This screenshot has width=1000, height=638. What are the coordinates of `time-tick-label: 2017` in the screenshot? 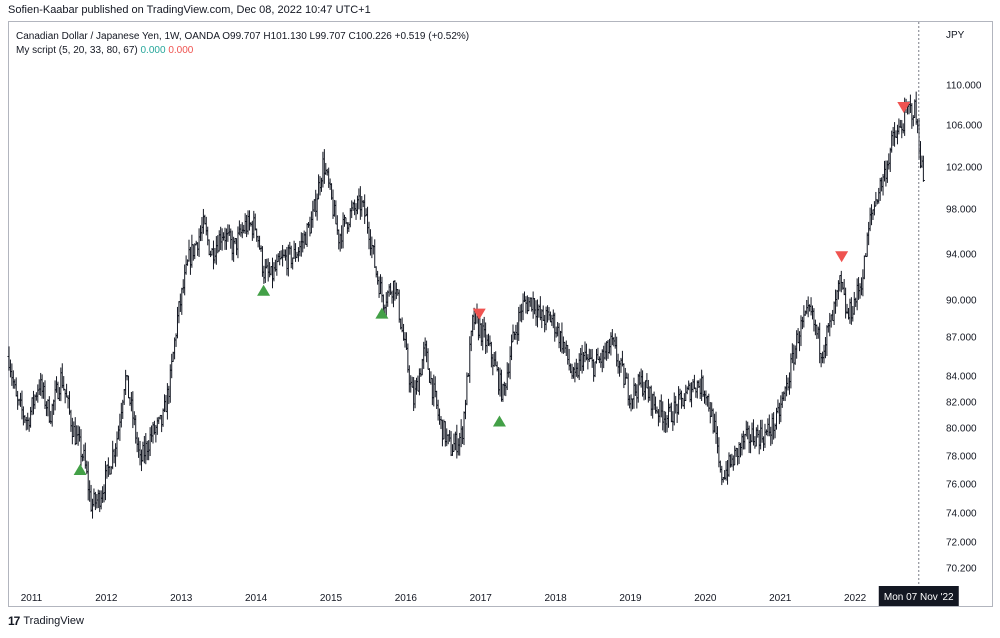 It's located at (481, 598).